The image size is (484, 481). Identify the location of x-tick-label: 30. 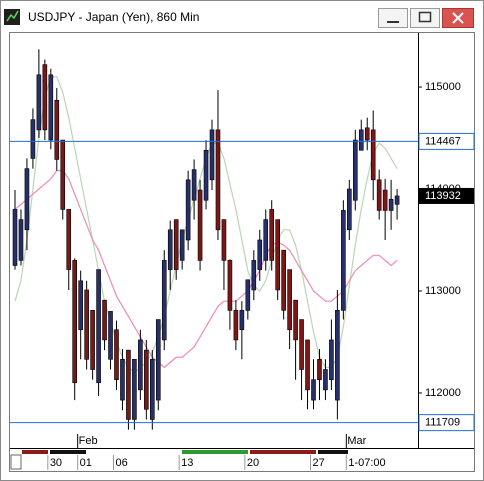
(56, 463).